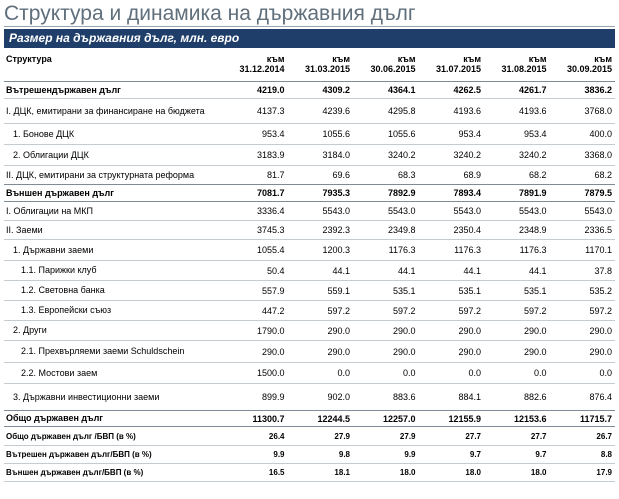 Image resolution: width=619 pixels, height=499 pixels. I want to click on row-value: 559.1, so click(338, 290).